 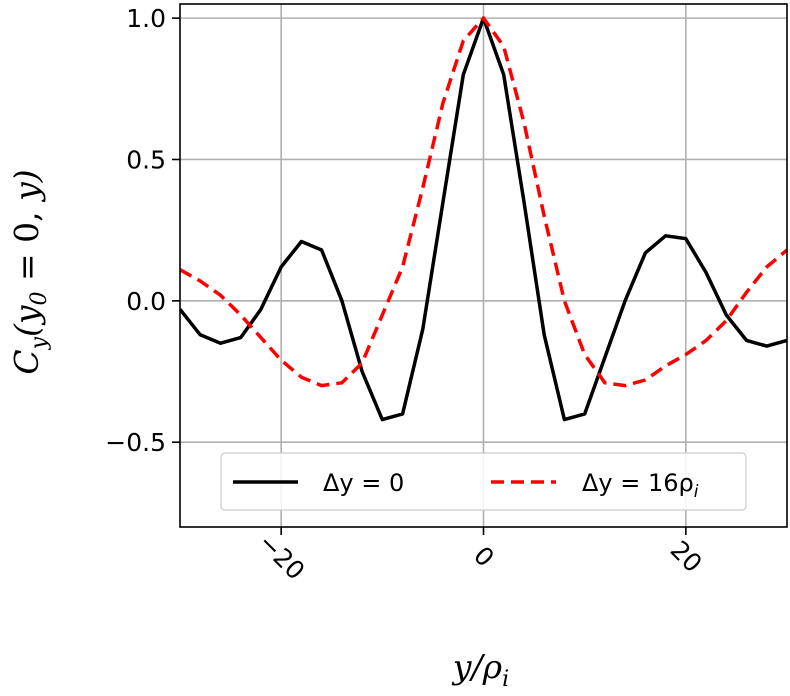 I want to click on y-tick-label: −0.5, so click(x=135, y=442).